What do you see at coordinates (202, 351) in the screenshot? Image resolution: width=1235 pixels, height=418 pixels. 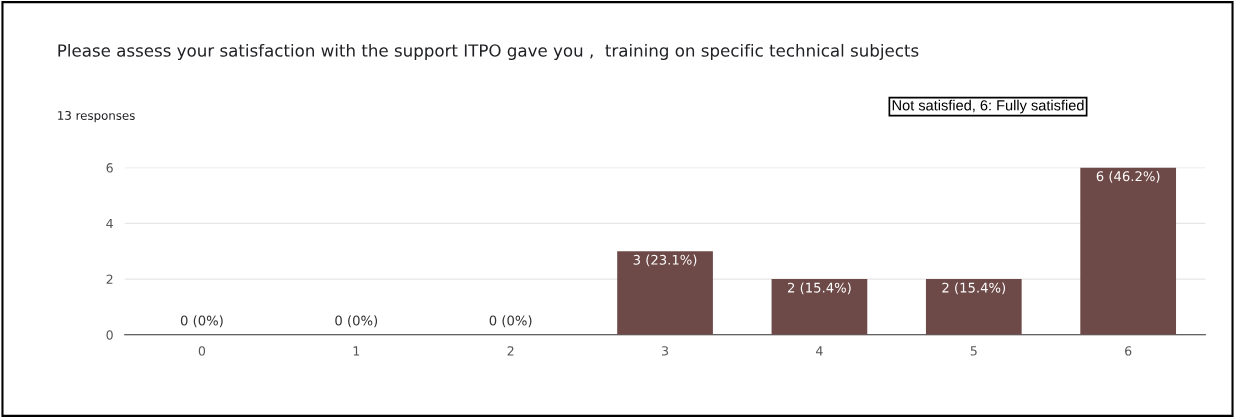 I see `x-tick-label: 0` at bounding box center [202, 351].